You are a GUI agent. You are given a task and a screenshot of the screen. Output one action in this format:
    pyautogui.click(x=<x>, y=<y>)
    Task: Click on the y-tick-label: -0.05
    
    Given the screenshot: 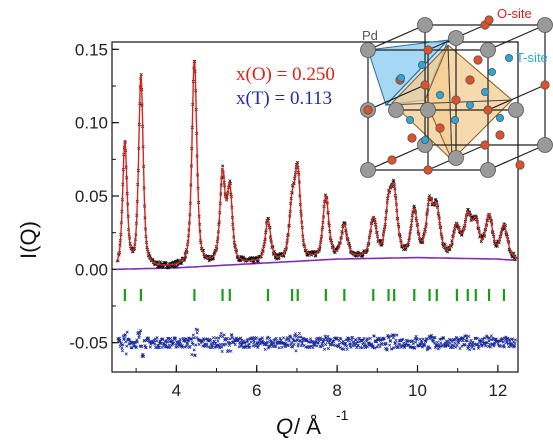 What is the action you would take?
    pyautogui.click(x=88, y=343)
    